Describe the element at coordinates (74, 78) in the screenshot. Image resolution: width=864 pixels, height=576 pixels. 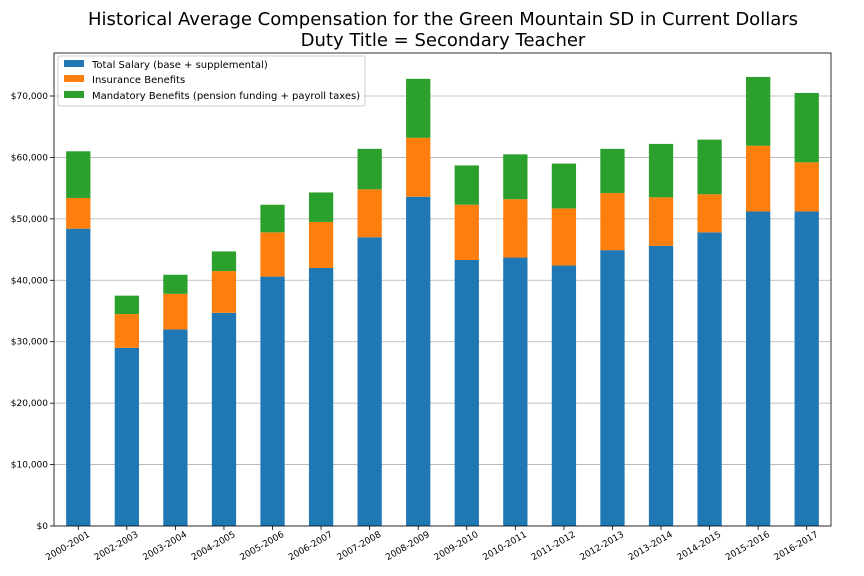
I see `legend-swatch-insurance` at that location.